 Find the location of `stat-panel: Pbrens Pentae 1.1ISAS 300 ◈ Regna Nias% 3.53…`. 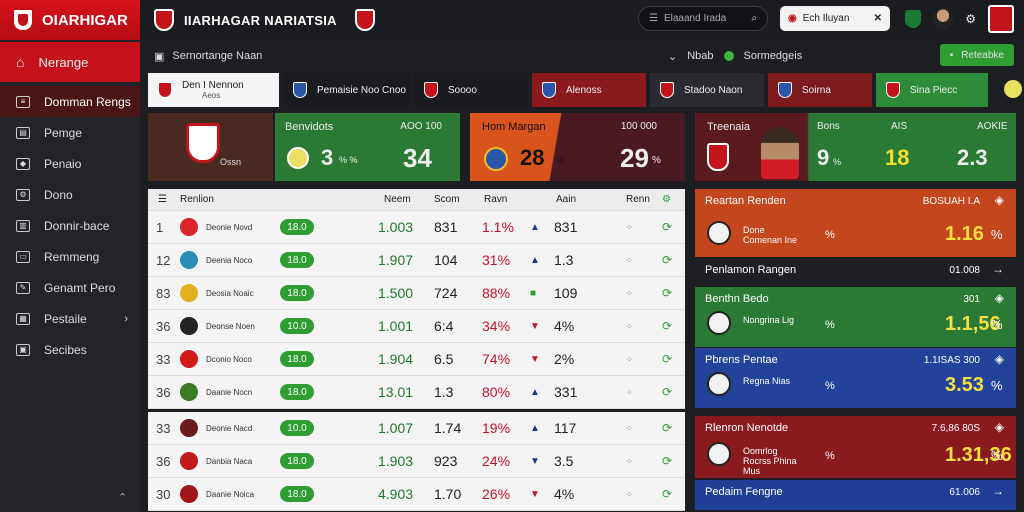

stat-panel: Pbrens Pentae 1.1ISAS 300 ◈ Regna Nias% 3.53… is located at coordinates (855, 378).